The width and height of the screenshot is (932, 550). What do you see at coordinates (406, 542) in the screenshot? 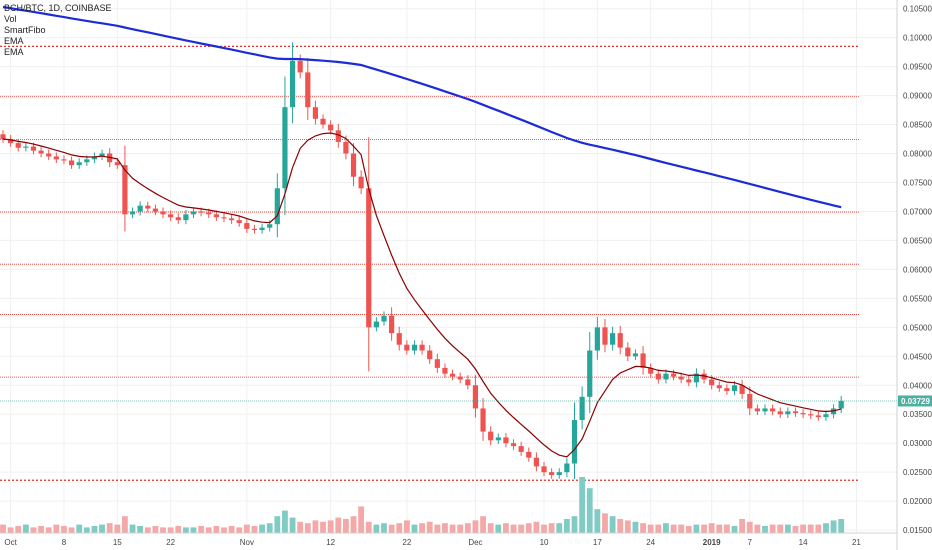
I see `time-tick-label: 22` at bounding box center [406, 542].